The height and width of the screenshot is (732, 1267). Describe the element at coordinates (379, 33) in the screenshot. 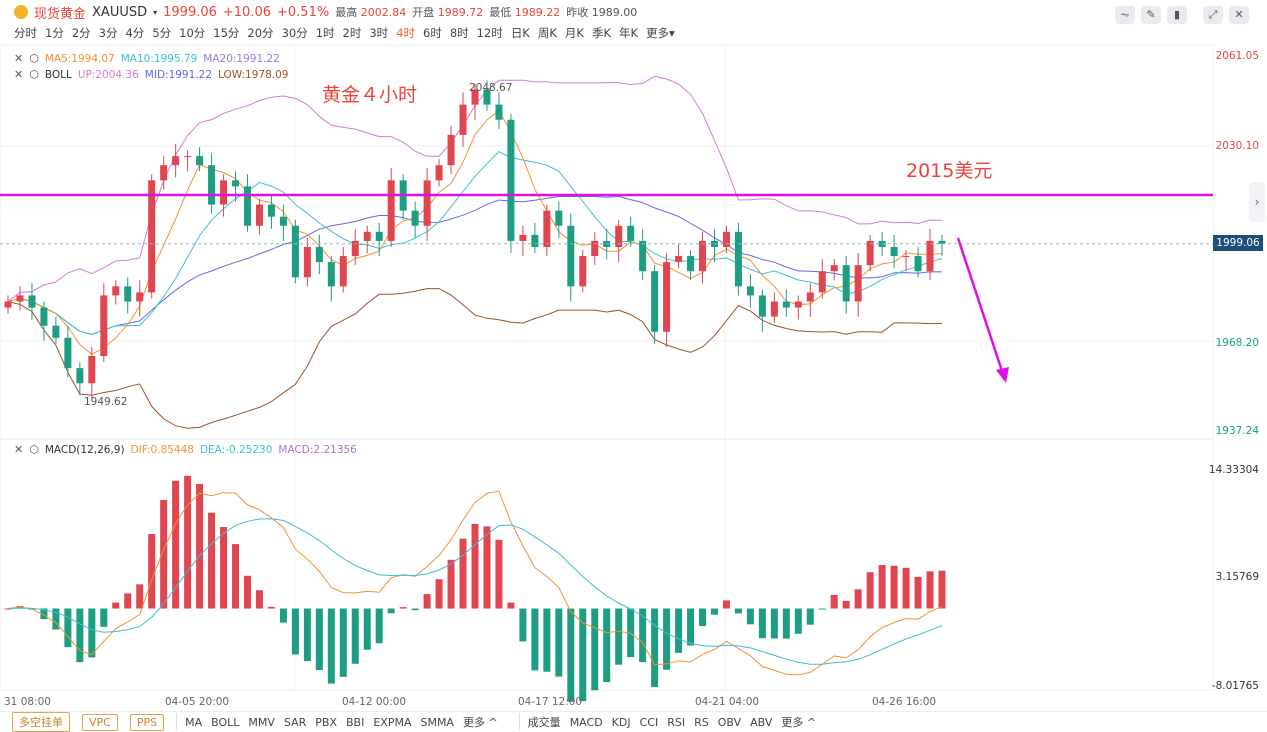

I see `timeframe-12: 3时` at that location.